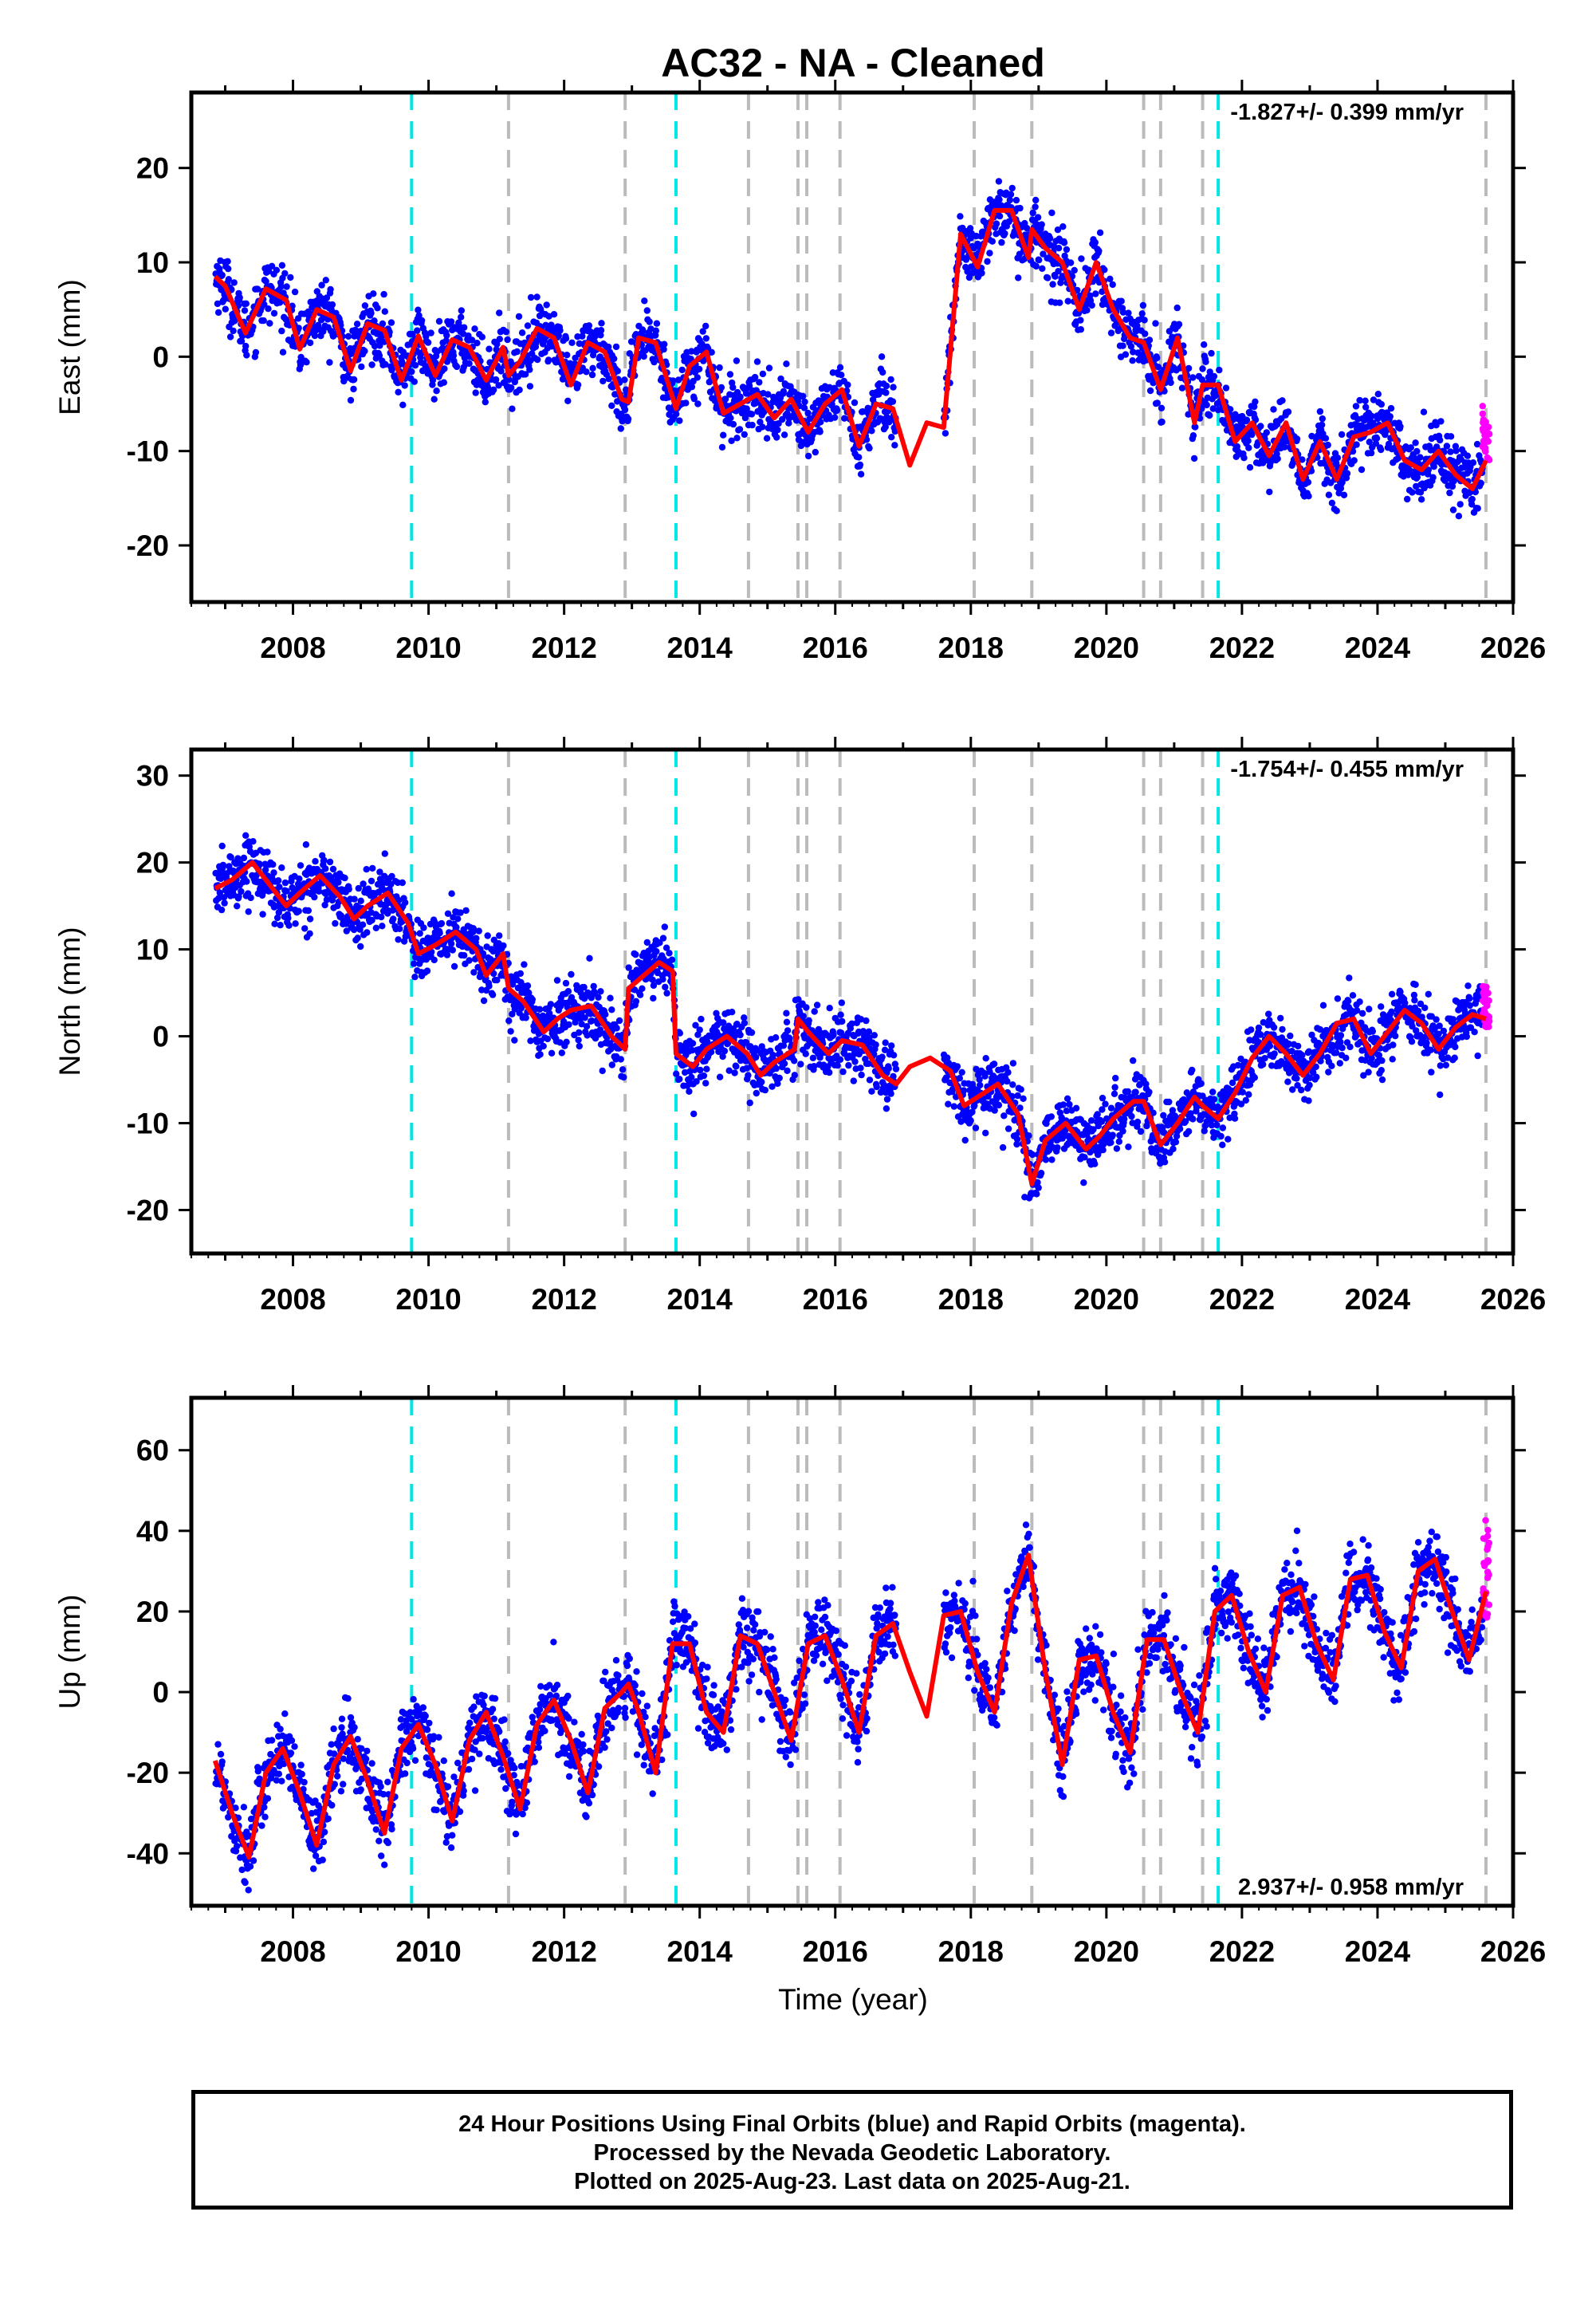 Image resolution: width=1596 pixels, height=2314 pixels. Describe the element at coordinates (1485, 451) in the screenshot. I see `rapid-data-point` at that location.